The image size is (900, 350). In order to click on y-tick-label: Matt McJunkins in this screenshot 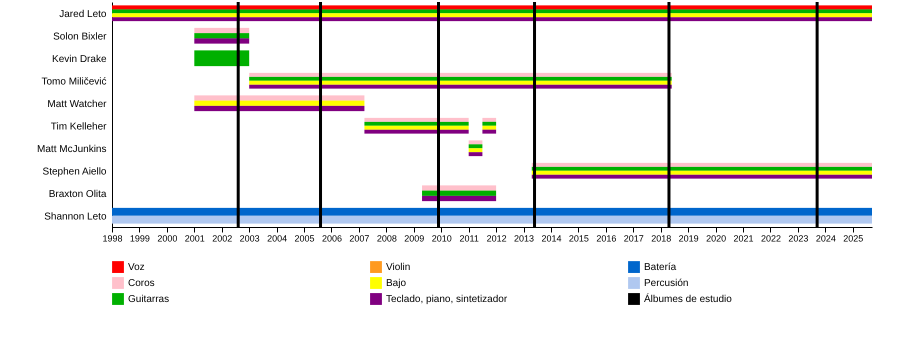, I will do `click(71, 149)`.